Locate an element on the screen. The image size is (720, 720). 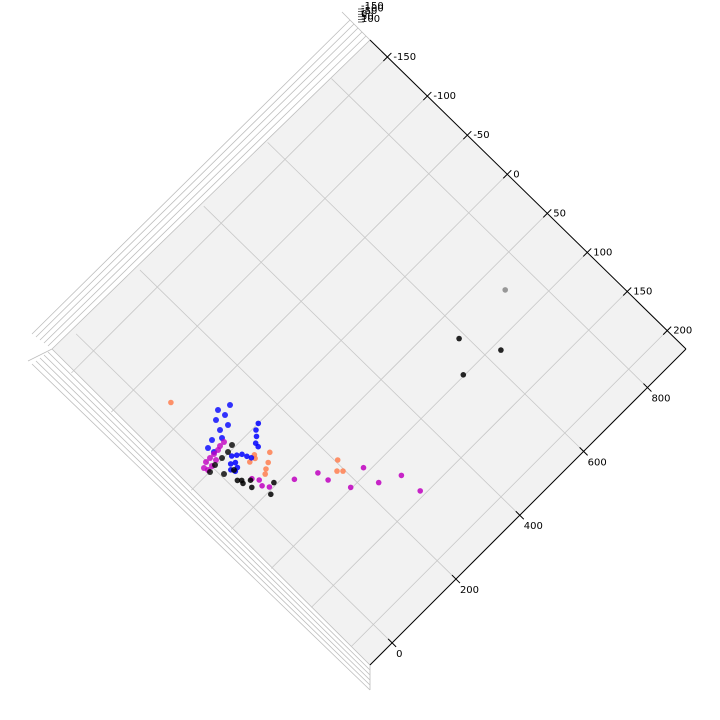
z-tick-label: -150 is located at coordinates (372, 6).